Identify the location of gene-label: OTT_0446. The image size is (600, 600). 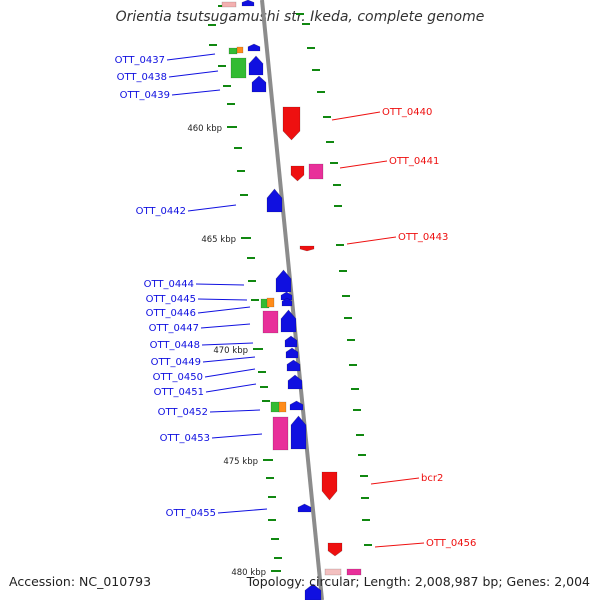
(171, 313).